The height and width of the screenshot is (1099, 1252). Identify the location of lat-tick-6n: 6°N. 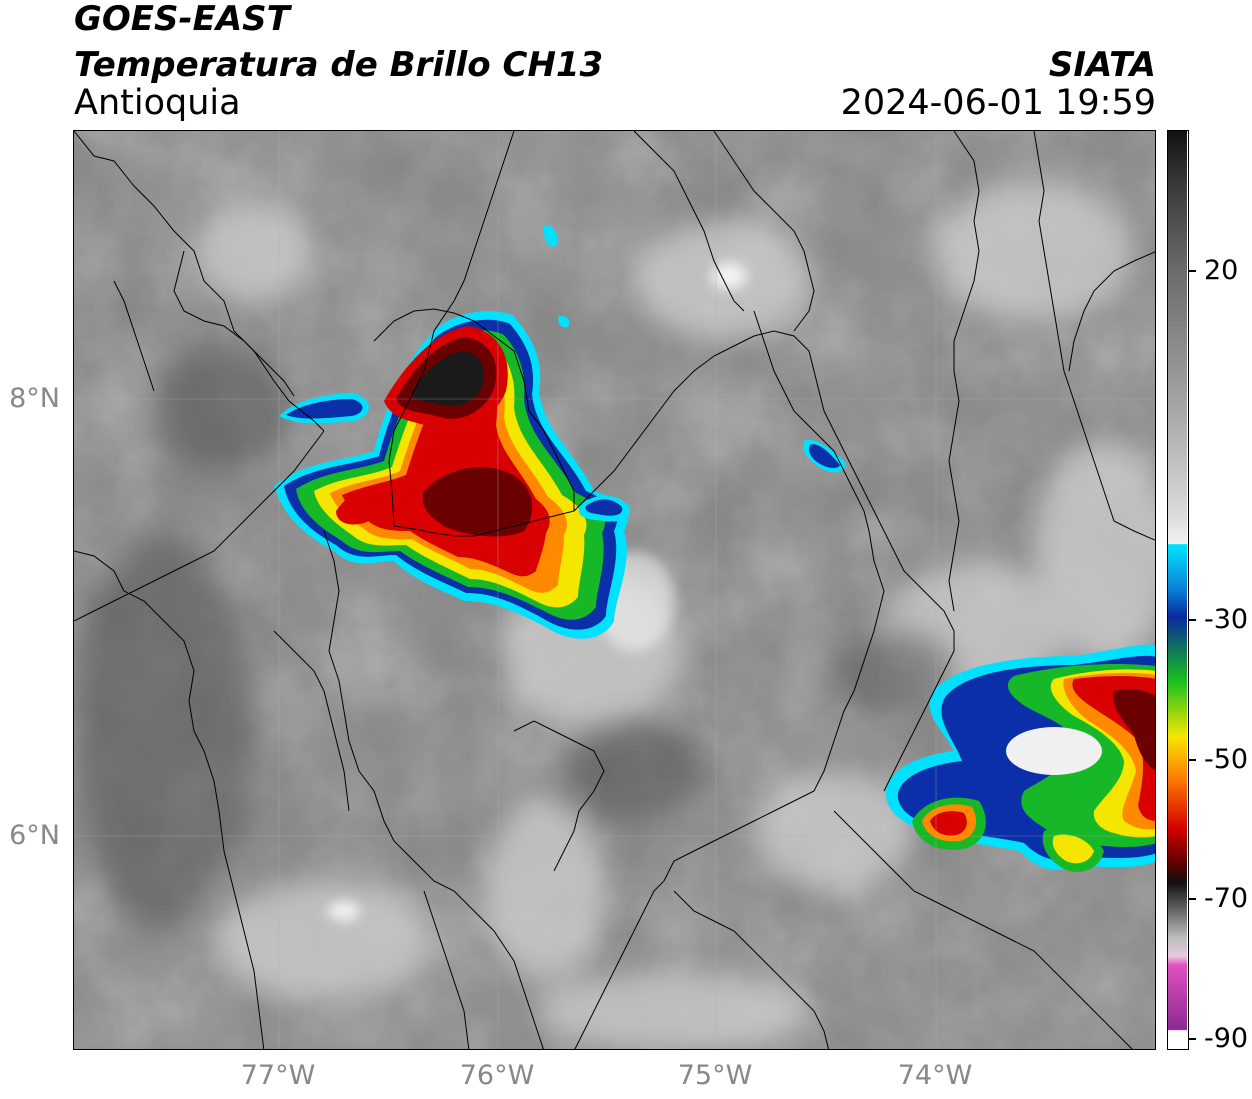
(34, 835).